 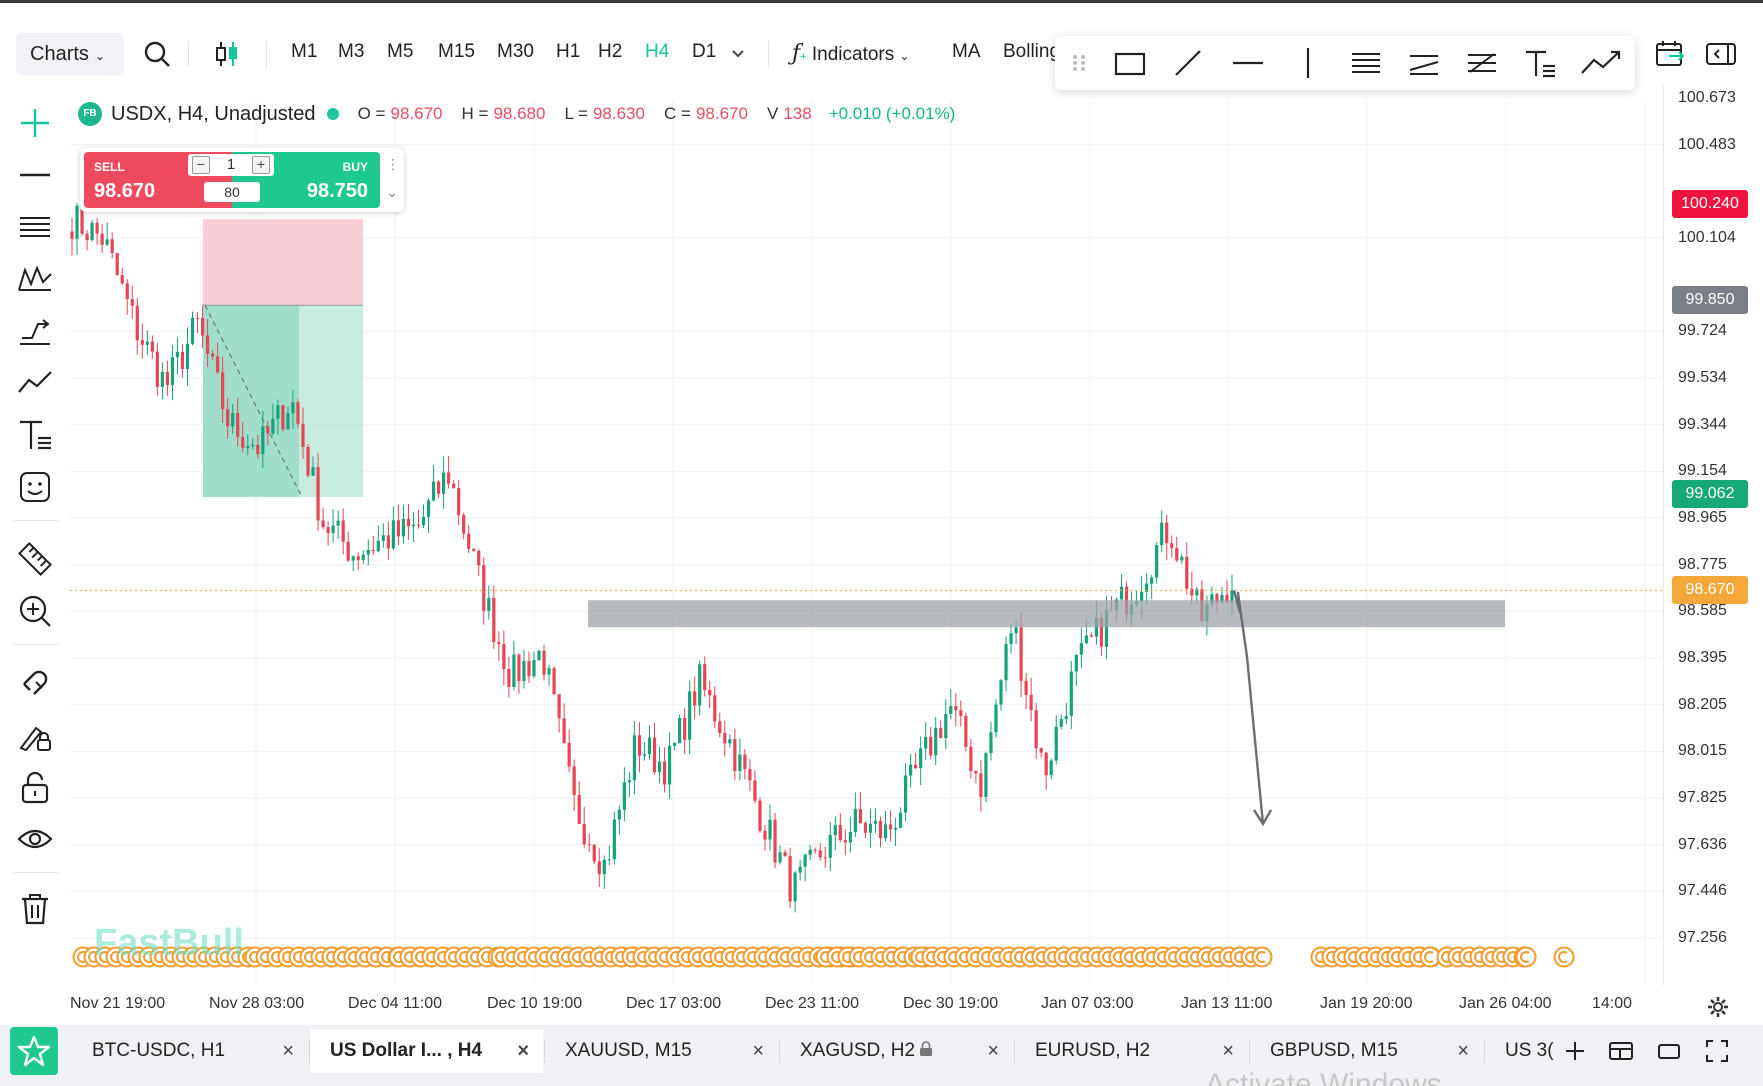 I want to click on timeframe-more-chevron-icon, so click(x=738, y=54).